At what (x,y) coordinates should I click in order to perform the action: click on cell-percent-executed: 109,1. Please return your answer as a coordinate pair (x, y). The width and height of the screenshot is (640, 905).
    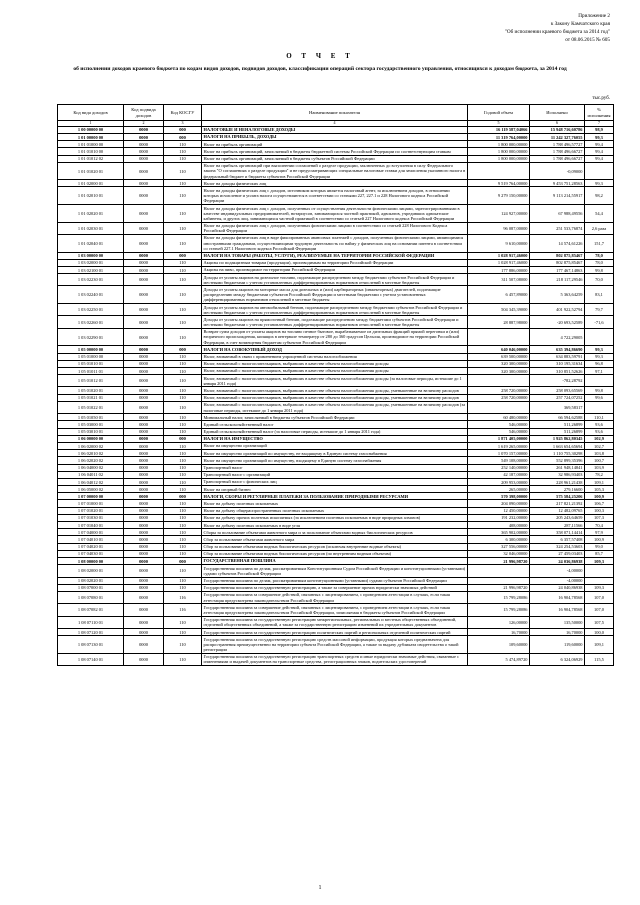
    Looking at the image, I should click on (599, 482).